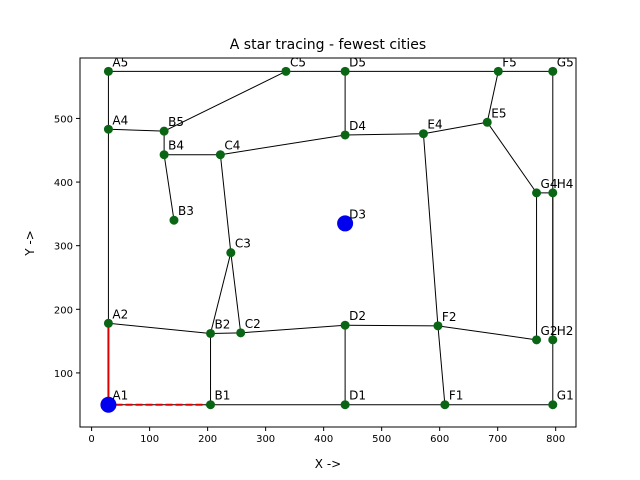 The image size is (640, 480). What do you see at coordinates (253, 324) in the screenshot?
I see `node-label-C2: C2` at bounding box center [253, 324].